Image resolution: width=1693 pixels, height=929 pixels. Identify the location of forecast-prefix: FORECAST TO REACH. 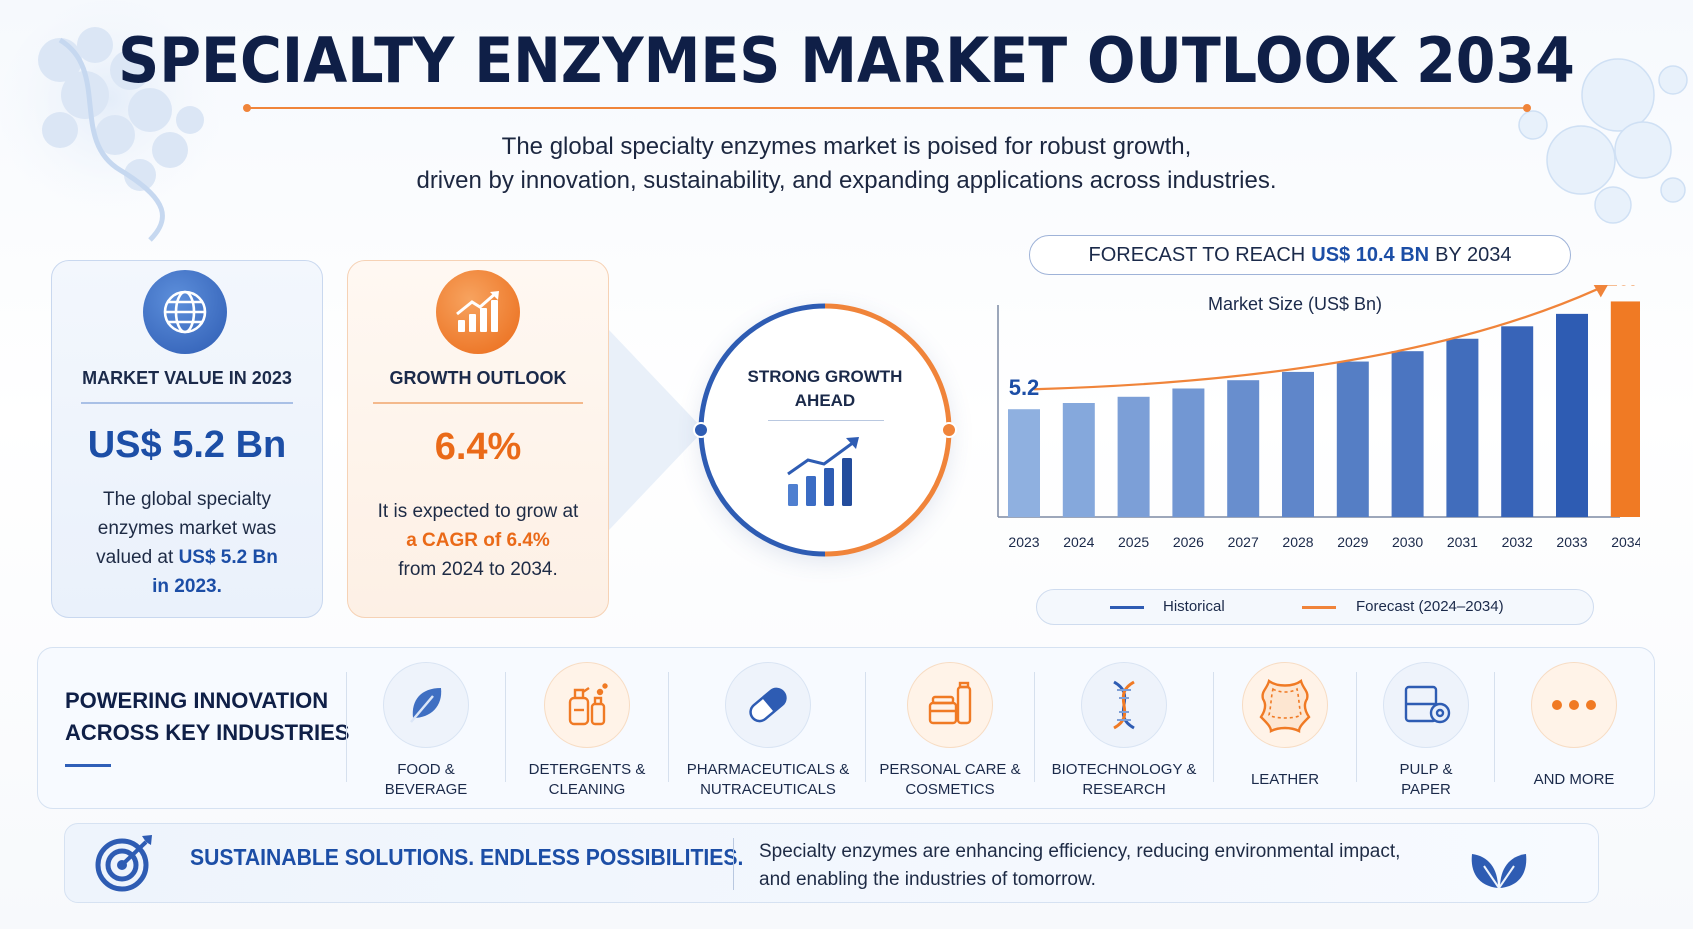
(1197, 254).